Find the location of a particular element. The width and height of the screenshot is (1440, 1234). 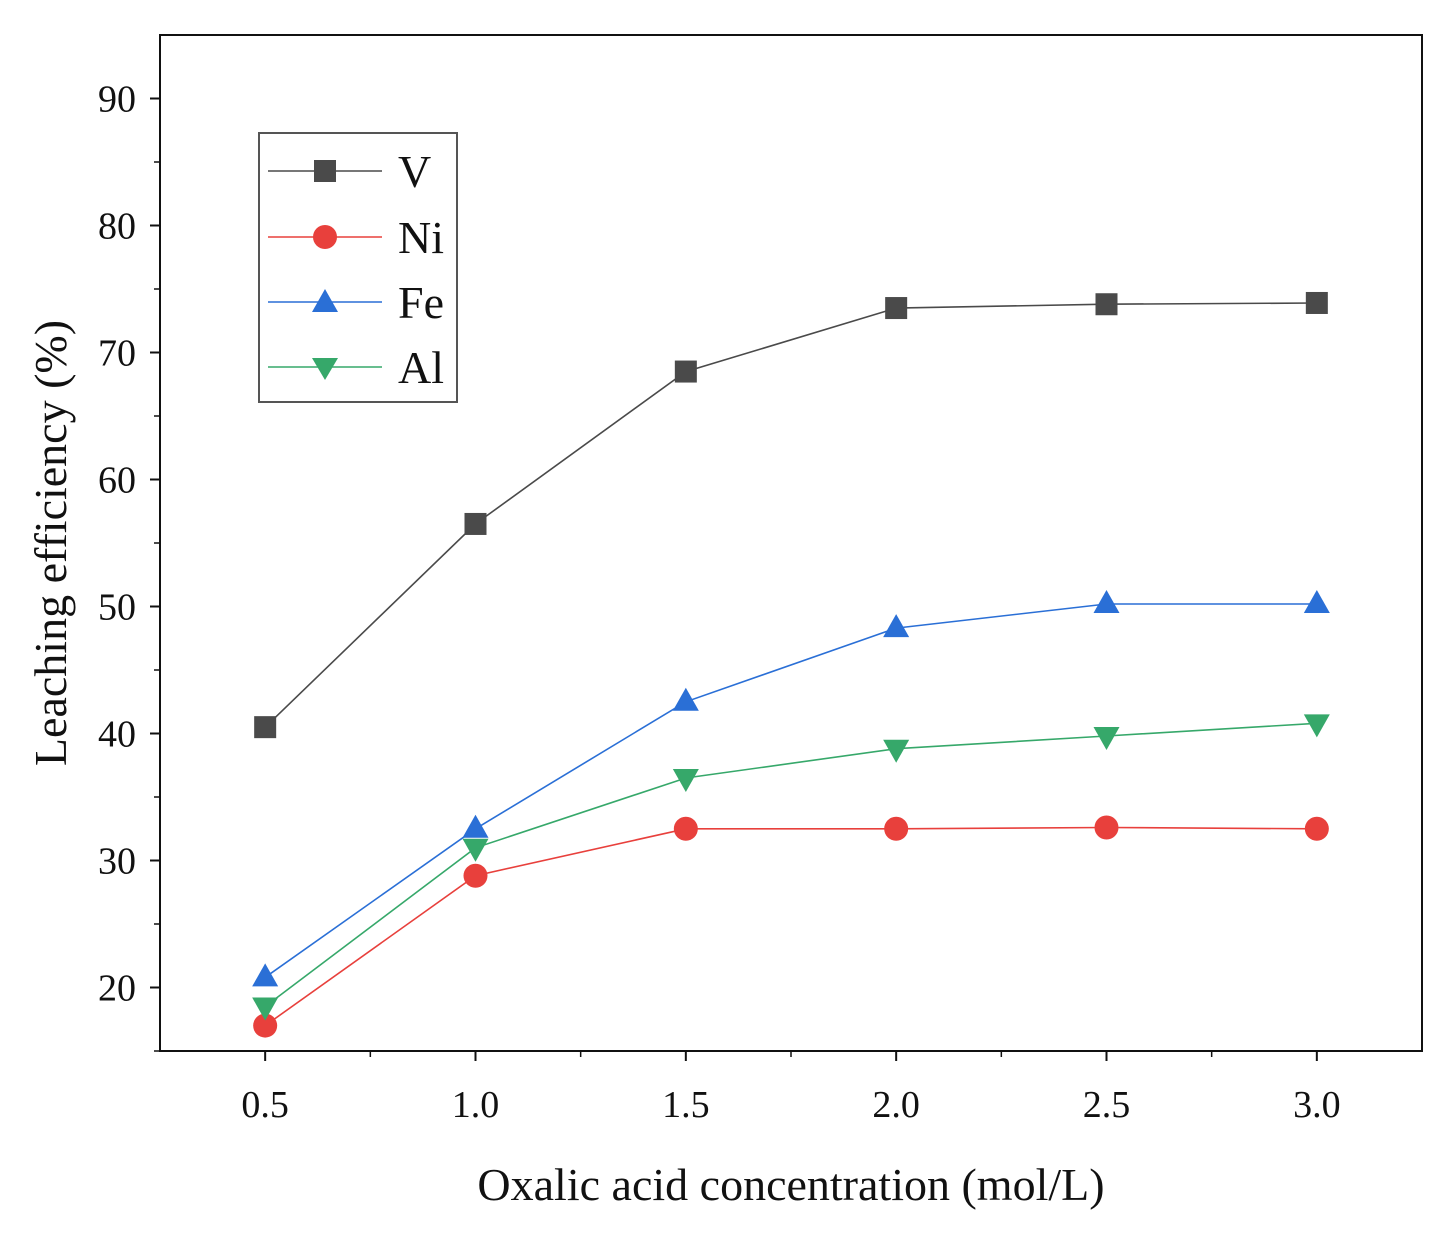

series-line-ni is located at coordinates (790, 926).